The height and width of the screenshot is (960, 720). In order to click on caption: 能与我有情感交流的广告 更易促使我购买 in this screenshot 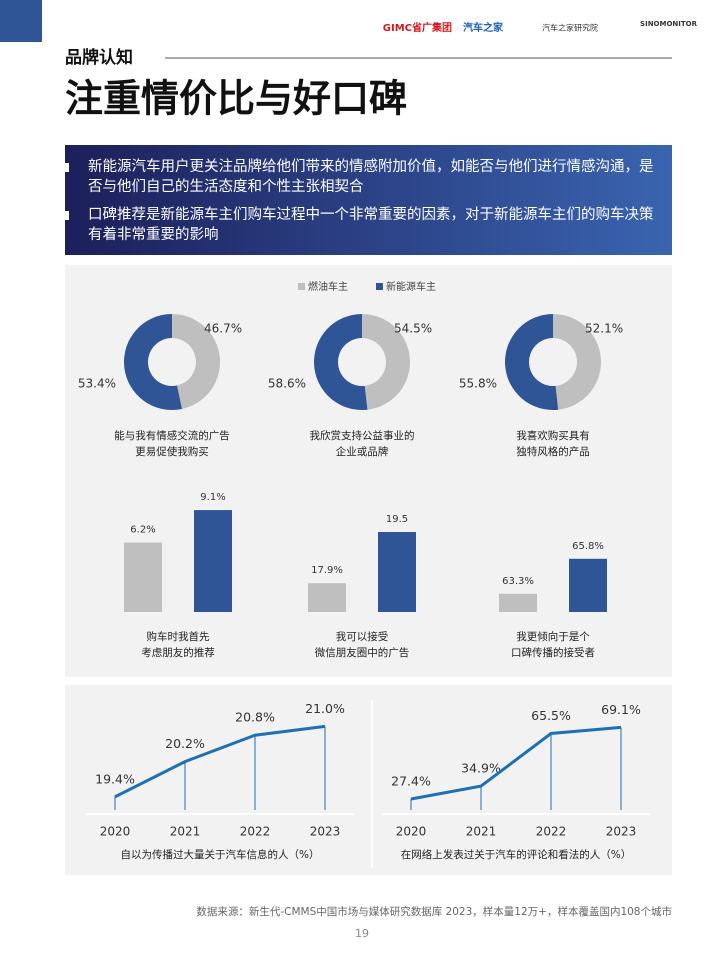, I will do `click(172, 444)`.